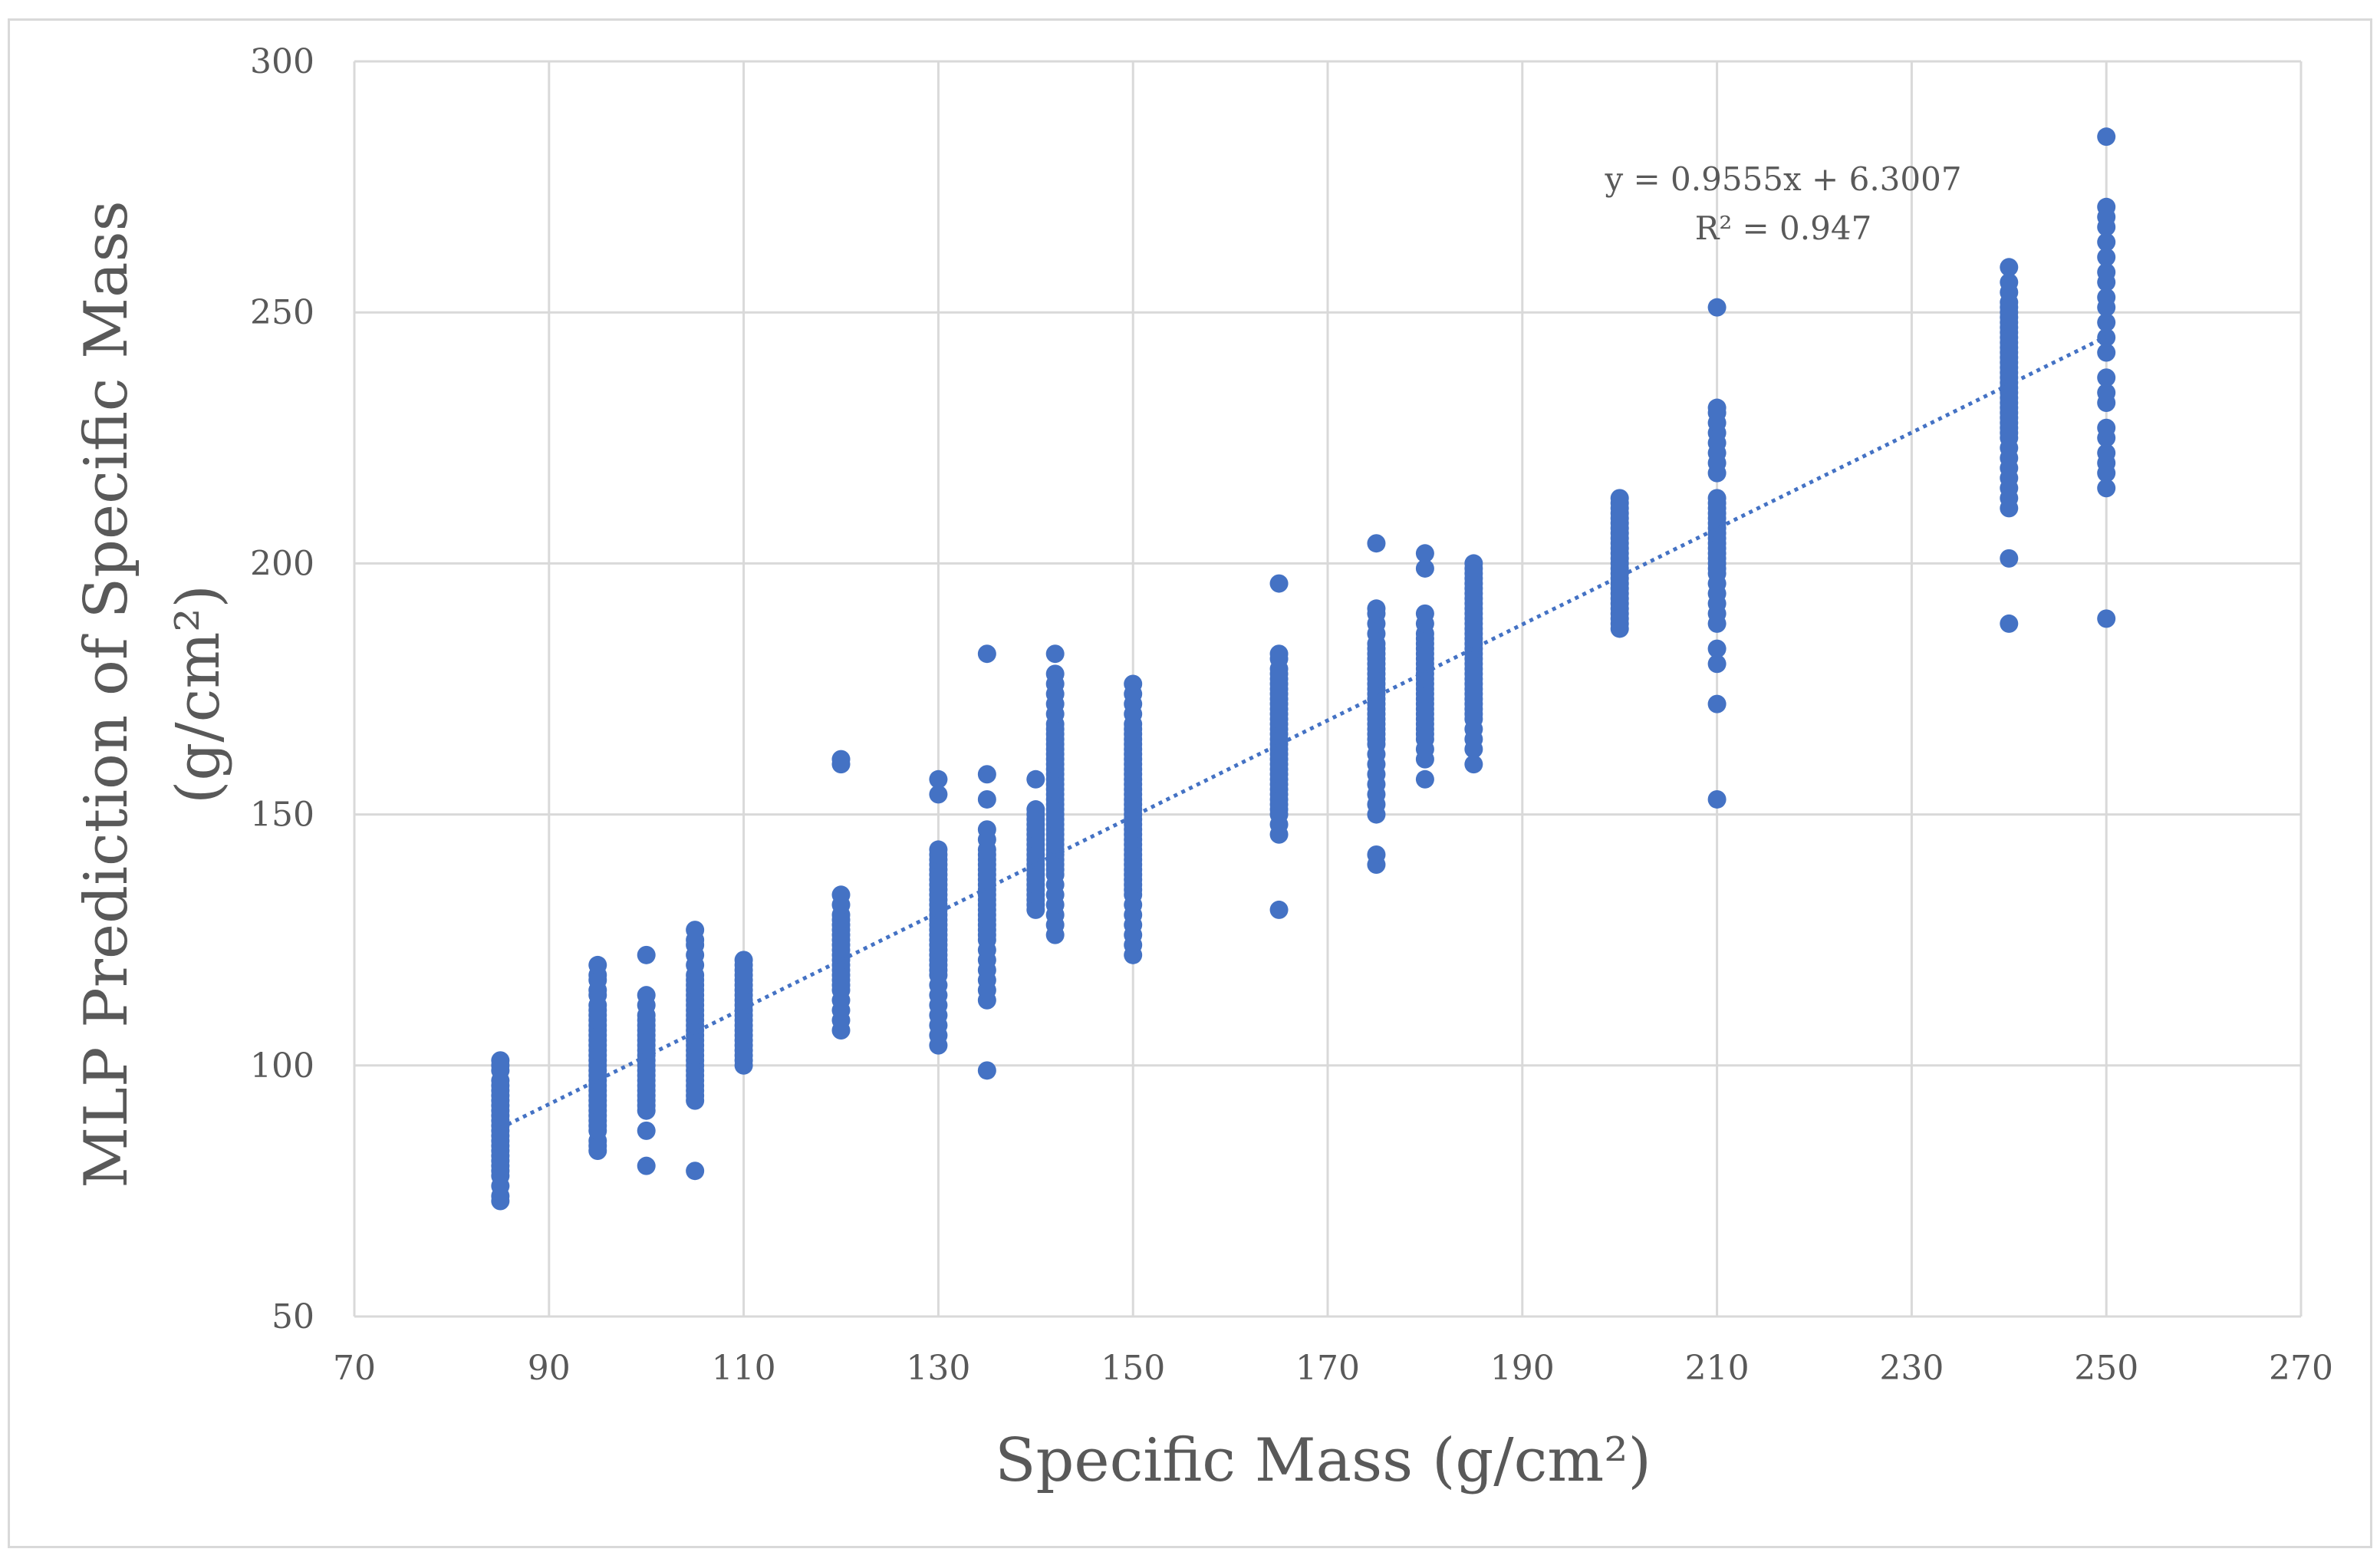 This screenshot has height=1562, width=2380. What do you see at coordinates (1782, 179) in the screenshot?
I see `trendline-equation: y = 0.9555x + 6.3007` at bounding box center [1782, 179].